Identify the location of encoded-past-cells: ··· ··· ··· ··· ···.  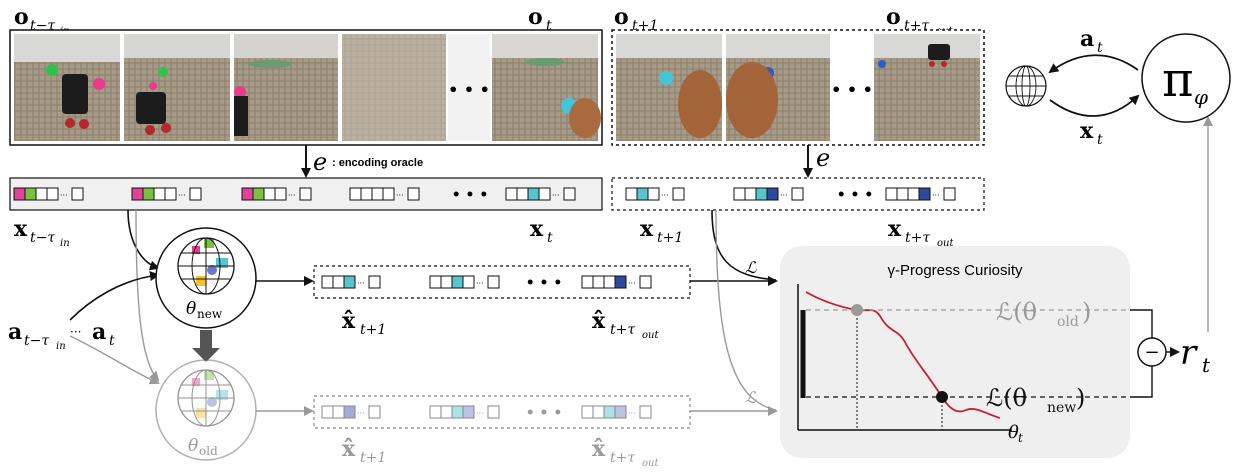
(294, 194).